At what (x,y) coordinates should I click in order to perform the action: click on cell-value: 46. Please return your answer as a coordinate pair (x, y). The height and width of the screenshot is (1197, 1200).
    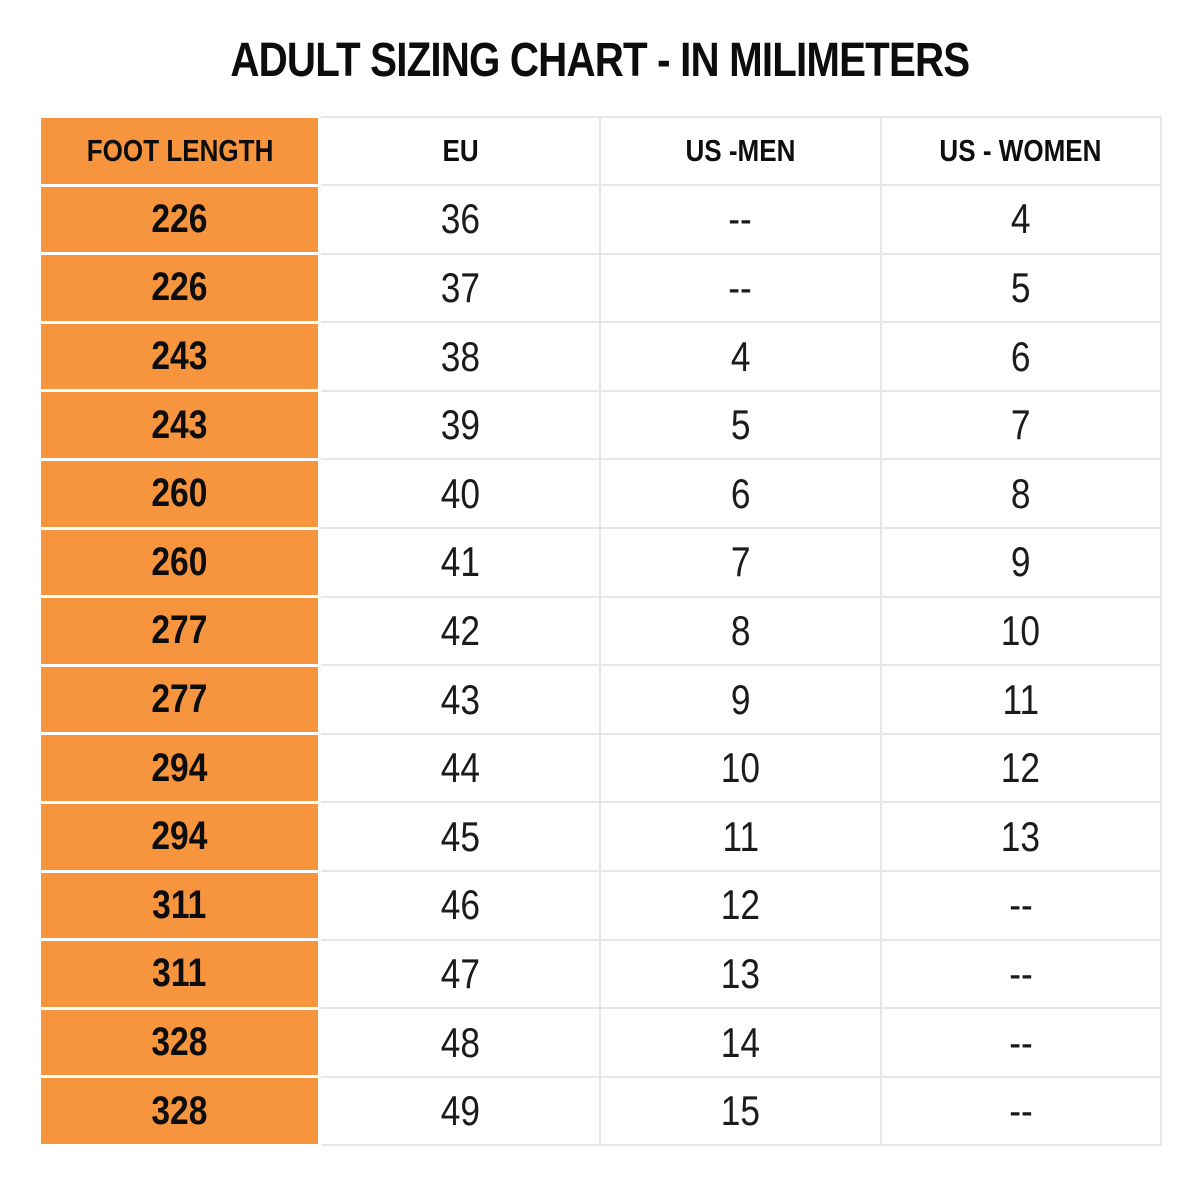
    Looking at the image, I should click on (460, 905).